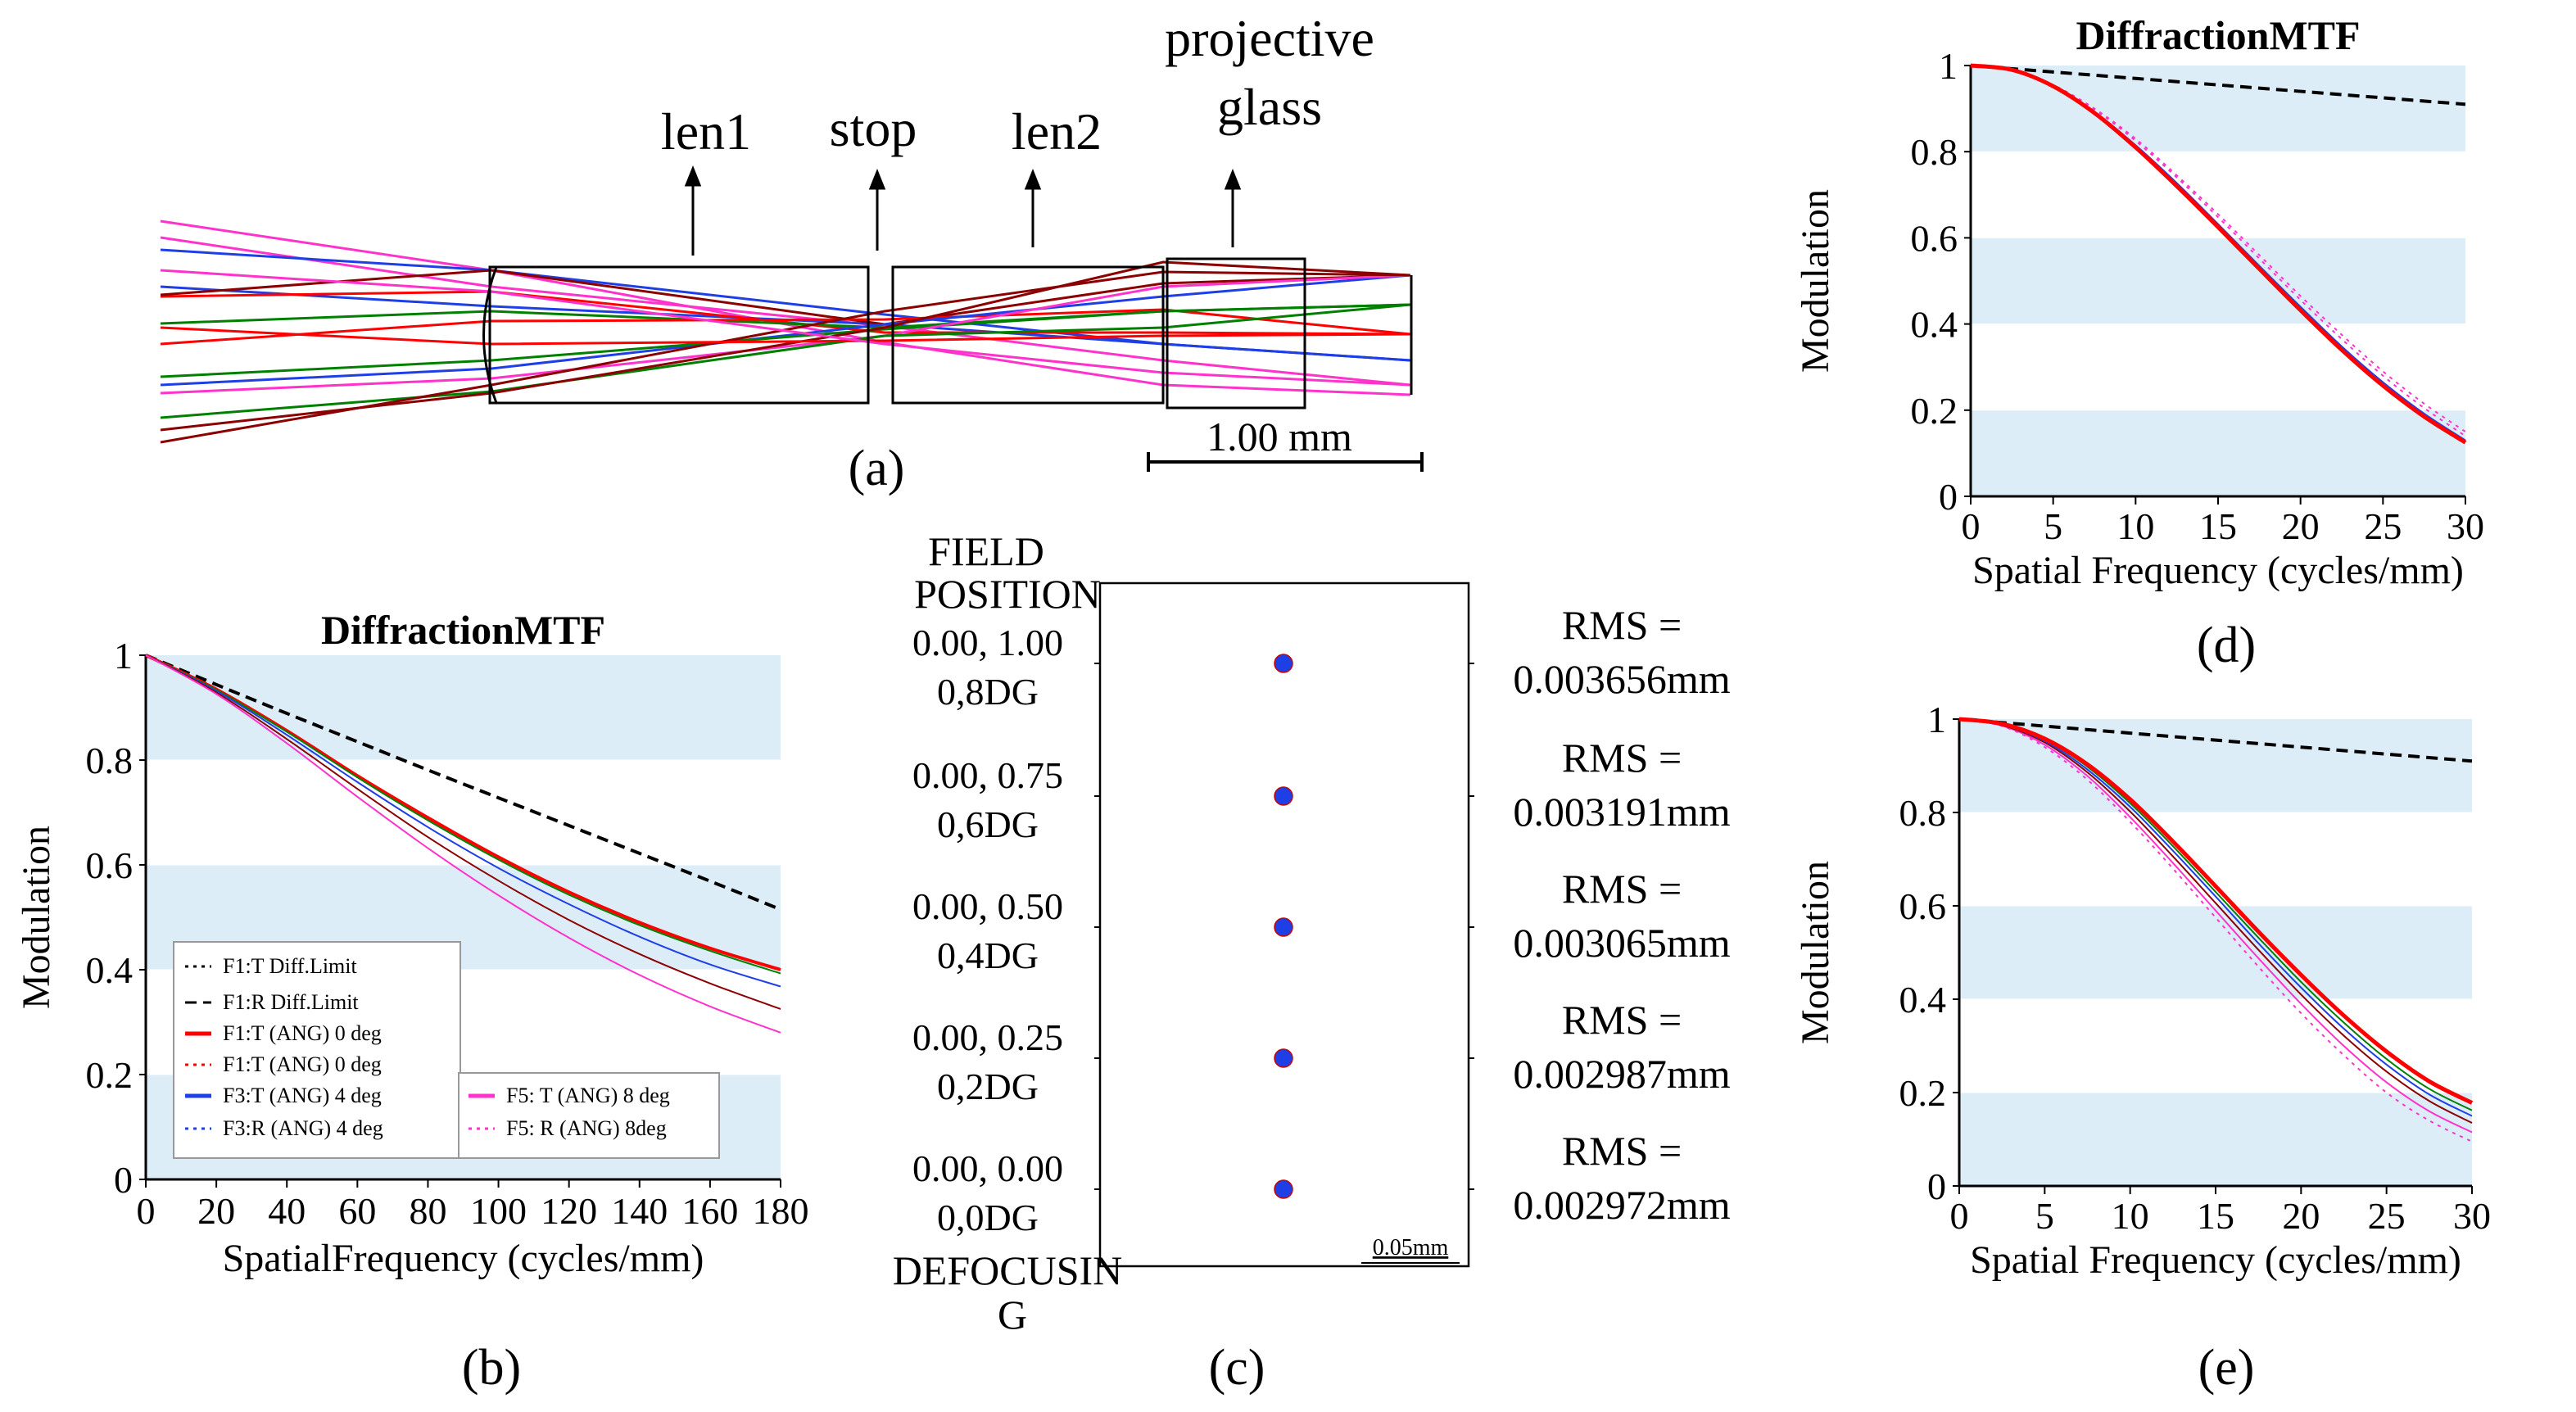  Describe the element at coordinates (1948, 497) in the screenshot. I see `y-tick-label: 0` at that location.